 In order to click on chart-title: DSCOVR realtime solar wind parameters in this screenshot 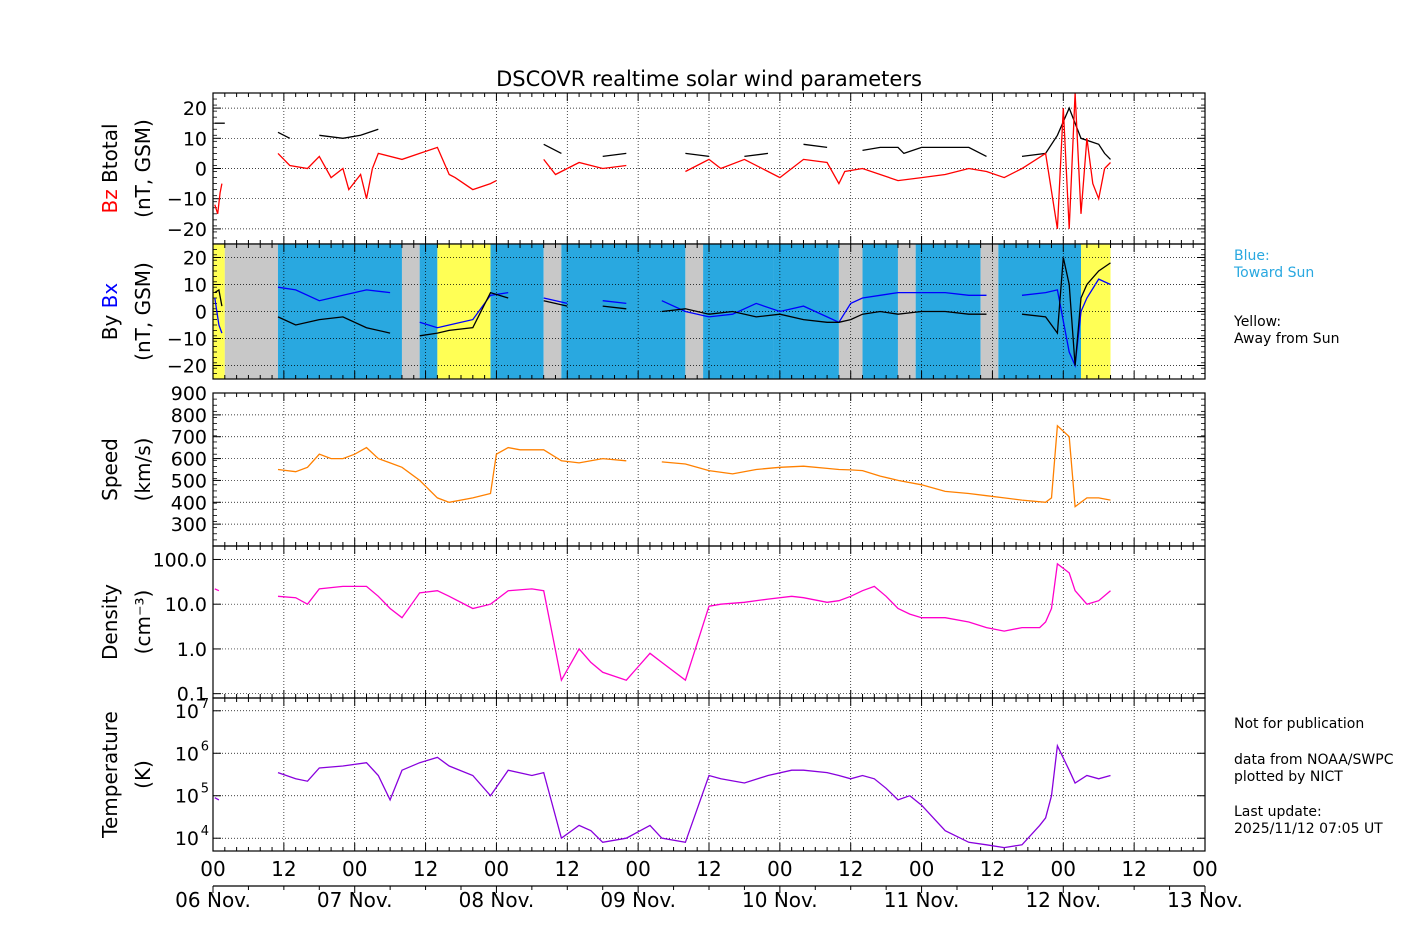, I will do `click(709, 79)`.